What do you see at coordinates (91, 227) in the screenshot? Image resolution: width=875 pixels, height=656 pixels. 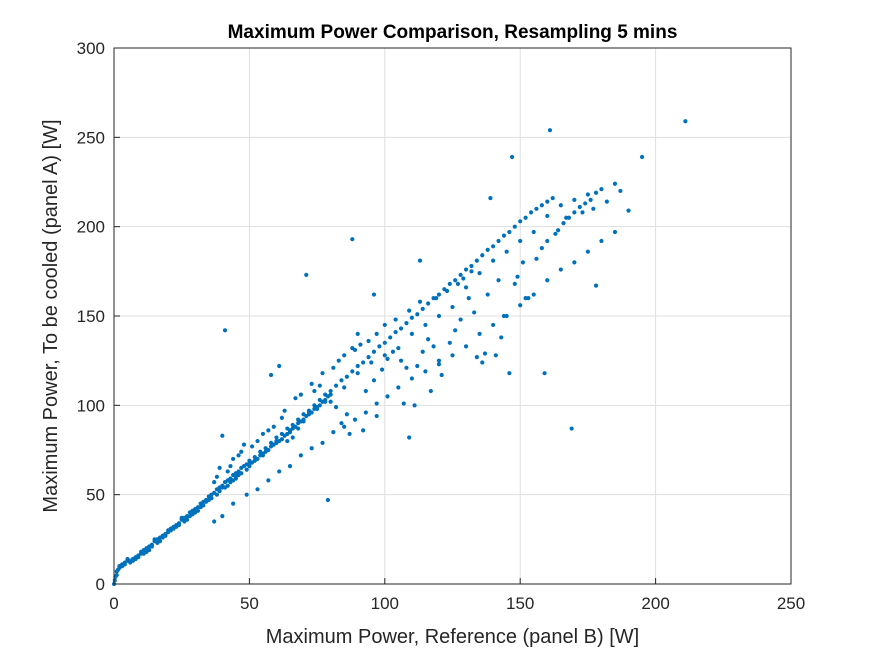 I see `y-tick-label: 200` at bounding box center [91, 227].